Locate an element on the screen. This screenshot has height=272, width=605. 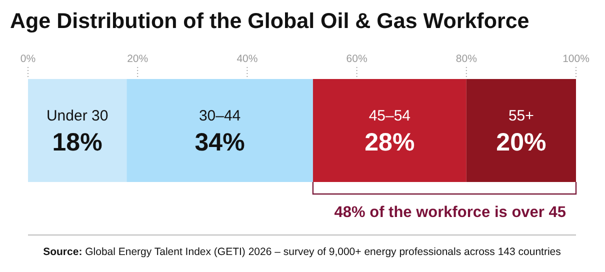
x-tick-label: 20% is located at coordinates (137, 59).